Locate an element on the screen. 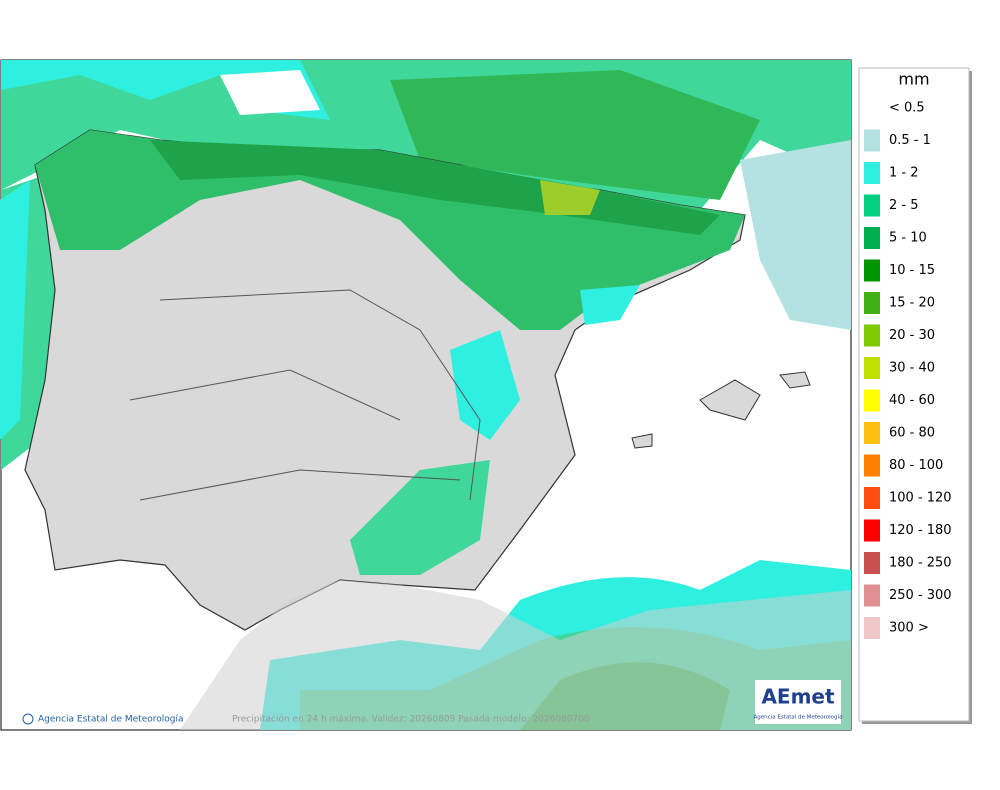  dry-area is located at coordinates (270, 92).